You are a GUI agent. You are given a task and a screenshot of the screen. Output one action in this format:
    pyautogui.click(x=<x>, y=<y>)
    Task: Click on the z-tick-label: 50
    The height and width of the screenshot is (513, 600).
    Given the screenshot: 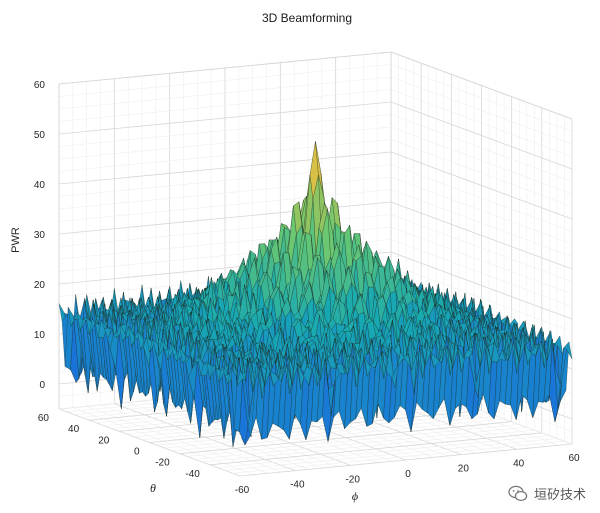 What is the action you would take?
    pyautogui.click(x=40, y=135)
    